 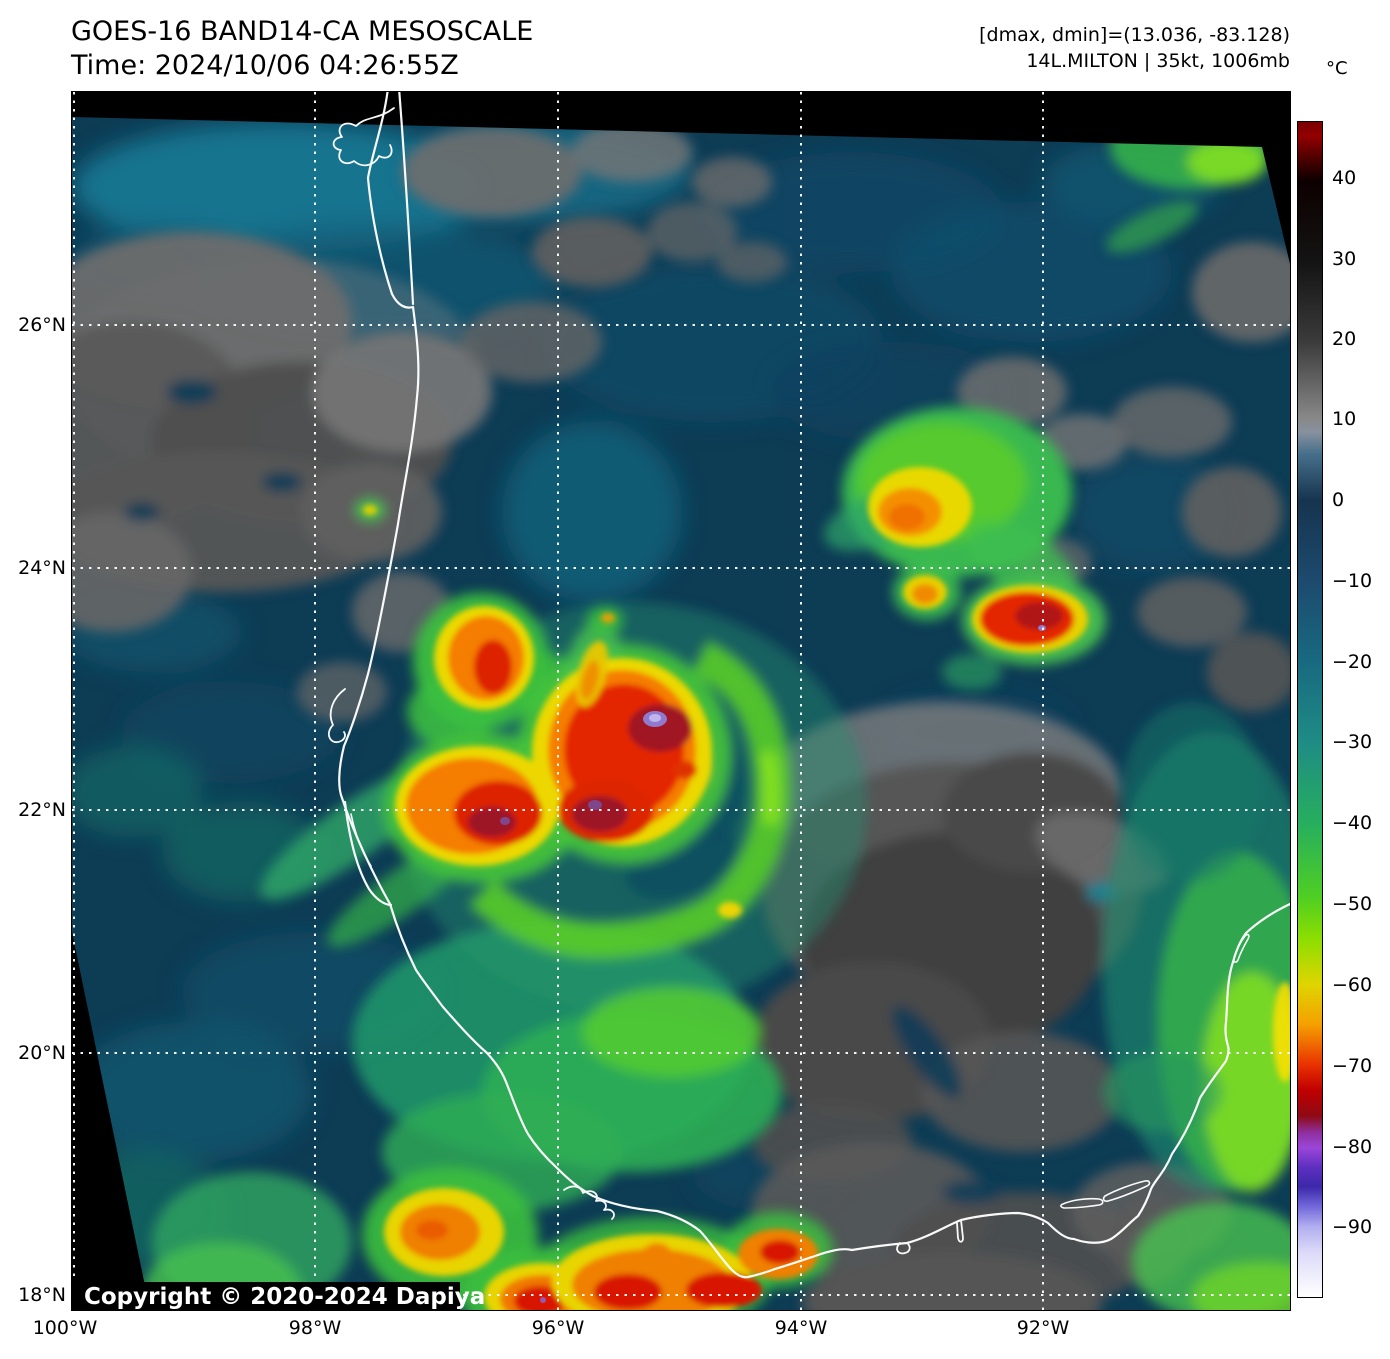 I want to click on lat-label-24n: 24°N, so click(x=42, y=568).